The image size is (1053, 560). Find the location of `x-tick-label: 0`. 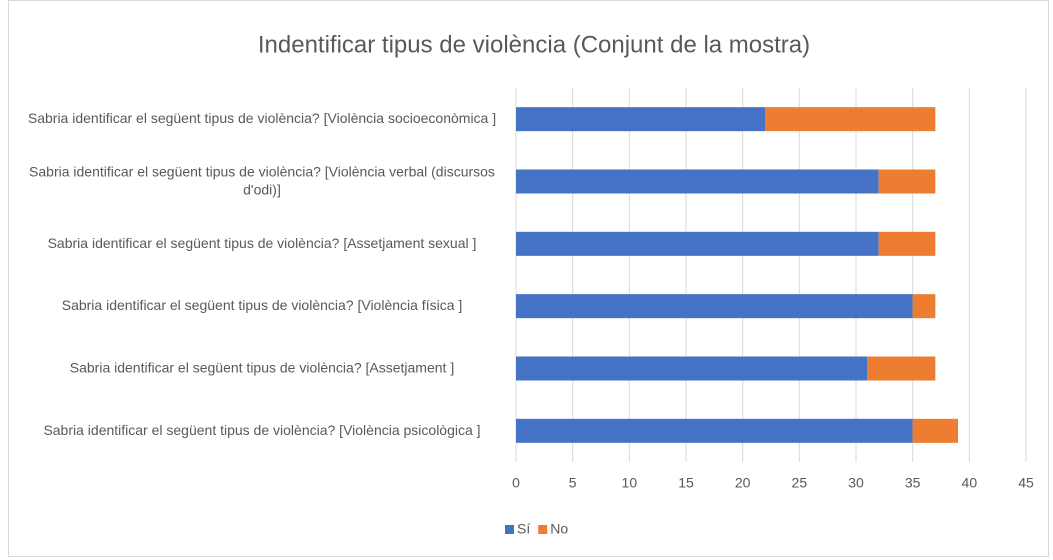

x-tick-label: 0 is located at coordinates (516, 483).